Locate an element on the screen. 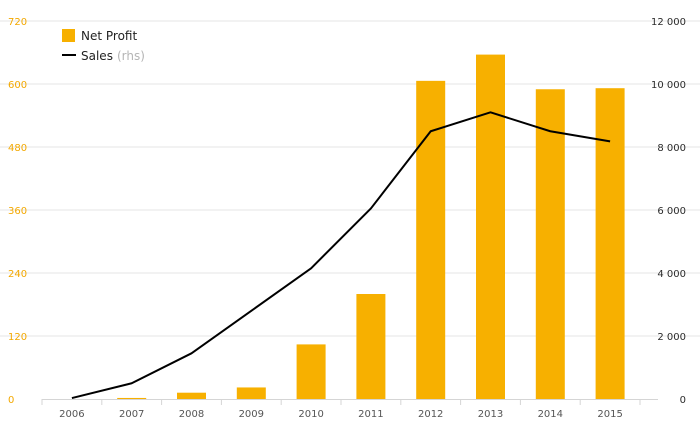  y-left-tick-label: 0 is located at coordinates (11, 400).